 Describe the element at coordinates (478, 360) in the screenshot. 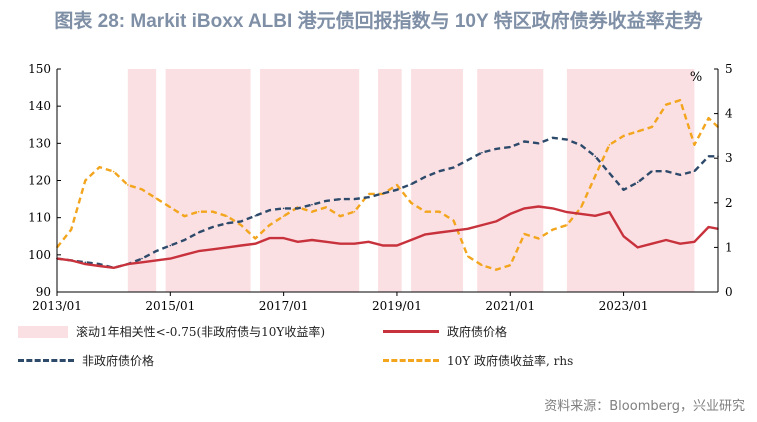

I see `legend-yield: 10Y 政府债收益率, rhs` at that location.